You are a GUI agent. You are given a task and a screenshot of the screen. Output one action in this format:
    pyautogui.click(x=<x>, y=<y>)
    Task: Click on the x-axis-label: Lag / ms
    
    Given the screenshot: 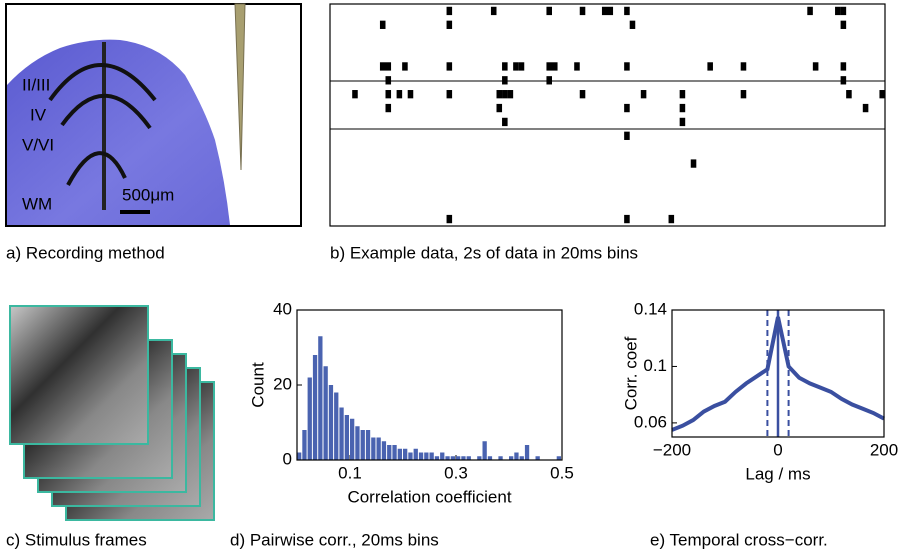 What is the action you would take?
    pyautogui.click(x=777, y=473)
    